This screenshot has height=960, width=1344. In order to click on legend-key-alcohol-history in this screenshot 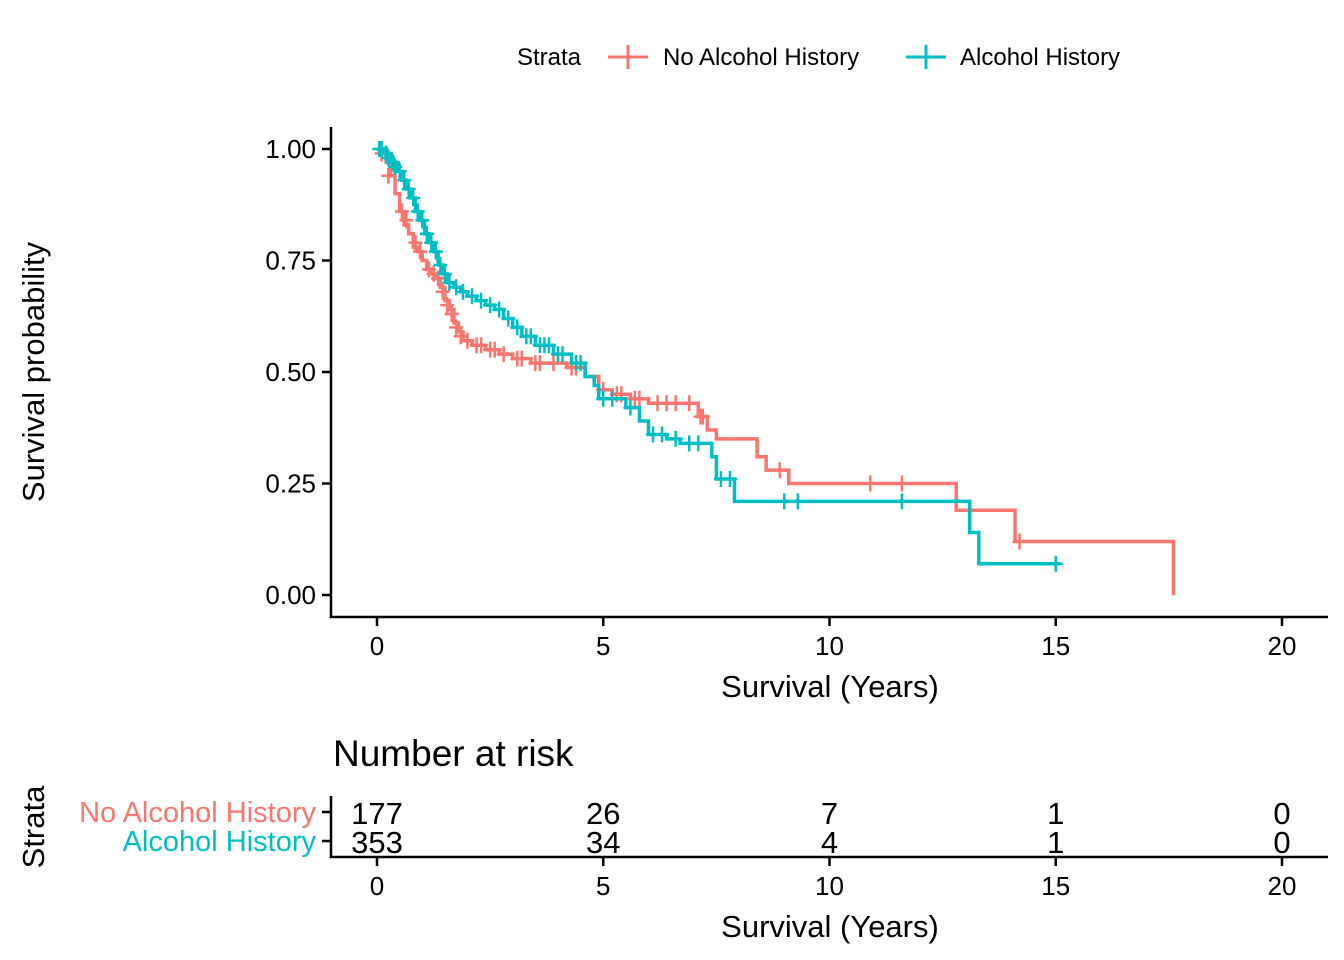, I will do `click(926, 57)`.